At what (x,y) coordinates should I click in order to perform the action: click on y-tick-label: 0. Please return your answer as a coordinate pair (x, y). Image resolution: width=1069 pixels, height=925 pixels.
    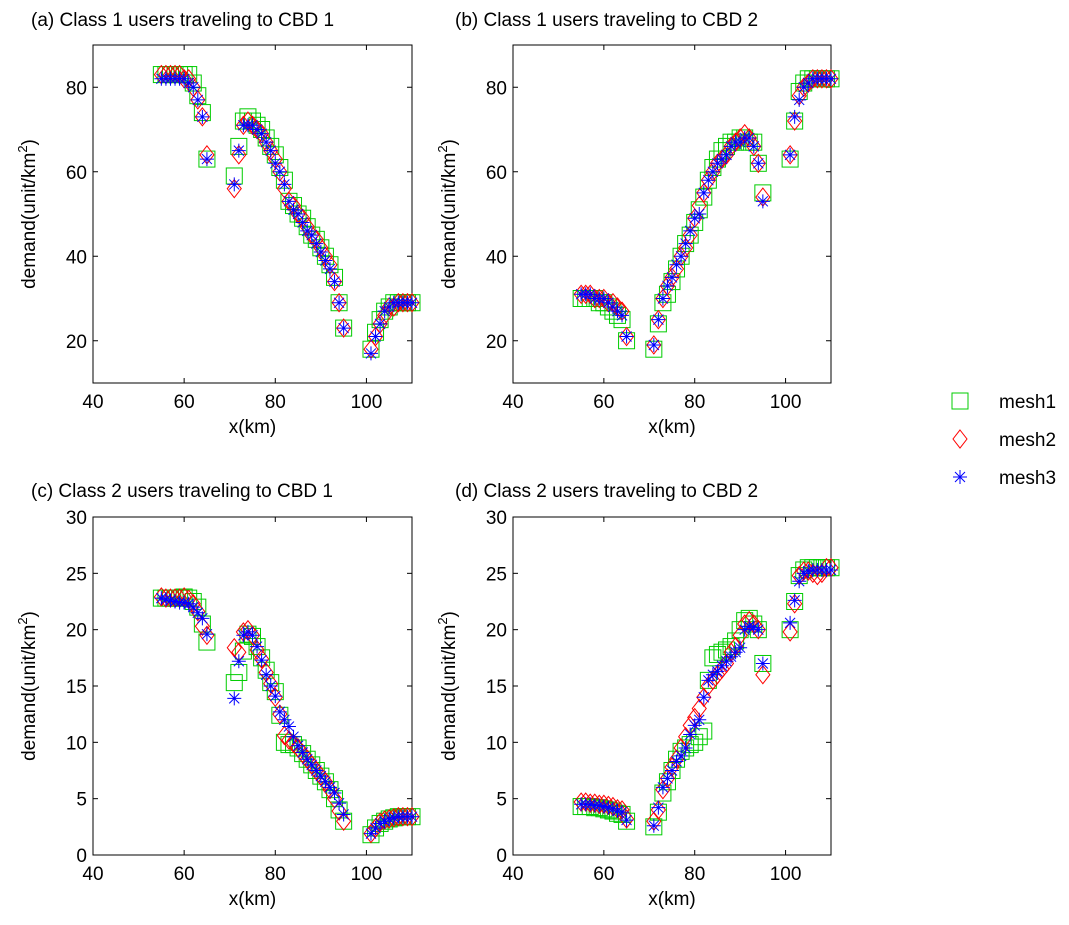
    Looking at the image, I should click on (501, 856).